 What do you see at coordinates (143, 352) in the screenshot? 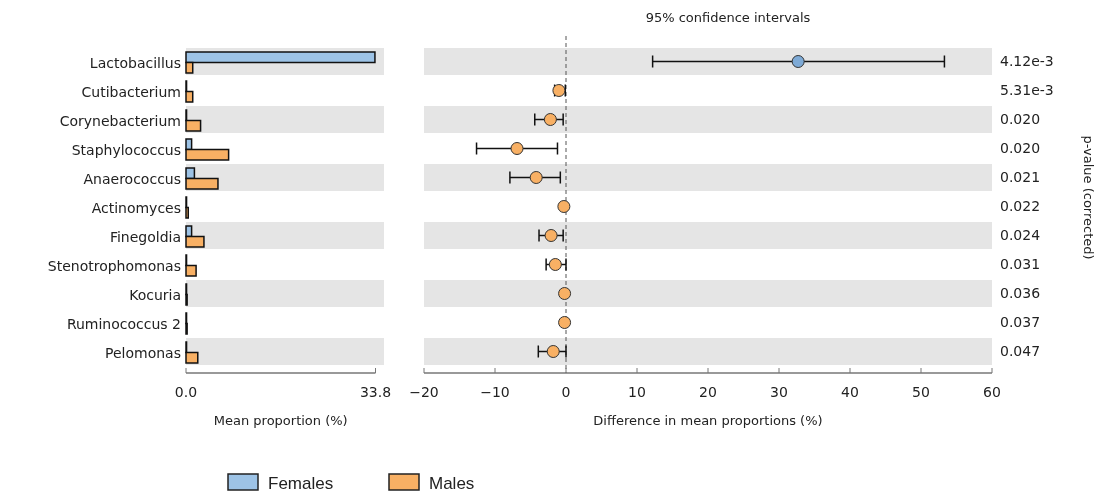
I see `y-tick-label: Pelomonas` at bounding box center [143, 352].